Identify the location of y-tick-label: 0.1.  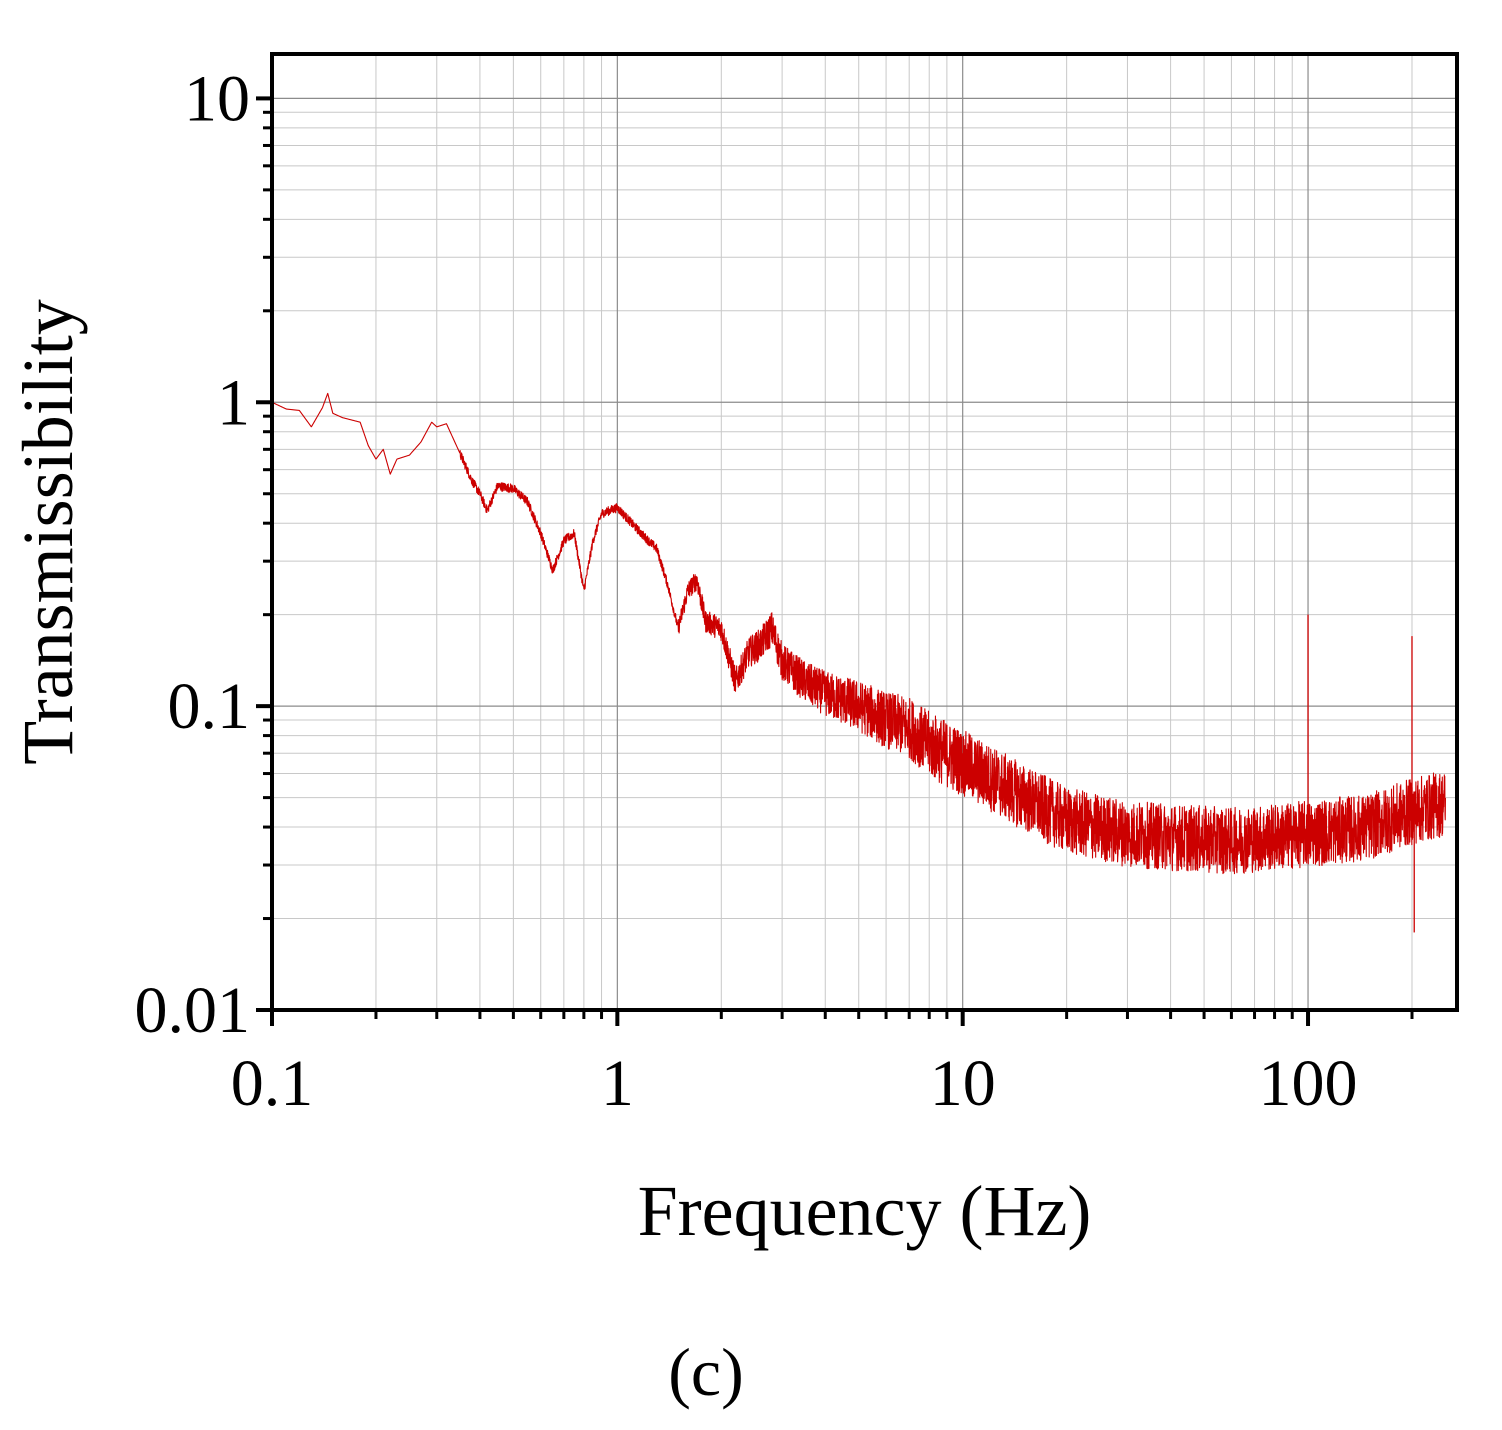
(209, 706).